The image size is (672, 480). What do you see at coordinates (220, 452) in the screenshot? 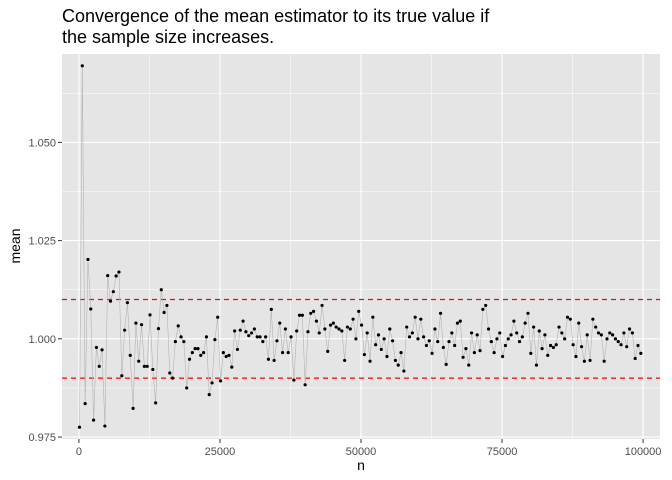
I see `x-tick-label: 25000` at bounding box center [220, 452].